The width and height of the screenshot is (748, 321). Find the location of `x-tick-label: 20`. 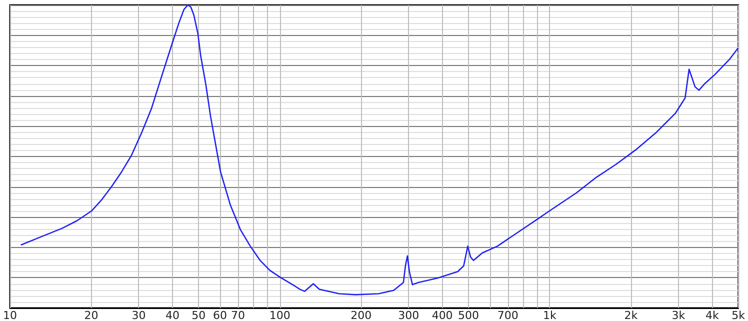

x-tick-label: 20 is located at coordinates (91, 315).